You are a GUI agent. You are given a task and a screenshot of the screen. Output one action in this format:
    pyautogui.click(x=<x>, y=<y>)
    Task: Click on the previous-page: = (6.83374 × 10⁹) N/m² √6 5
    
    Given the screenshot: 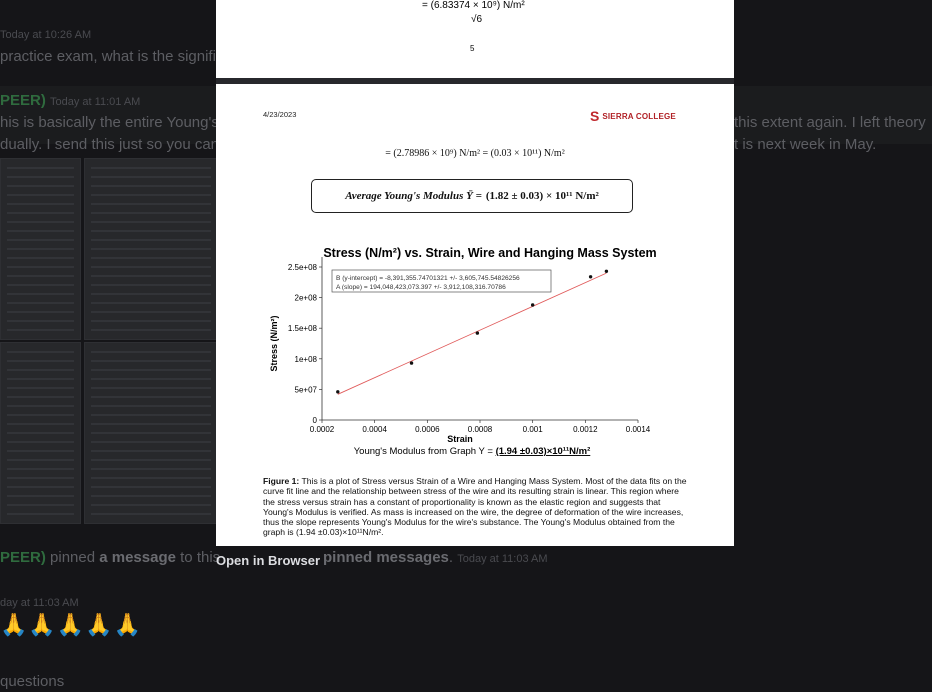 What is the action you would take?
    pyautogui.click(x=475, y=39)
    